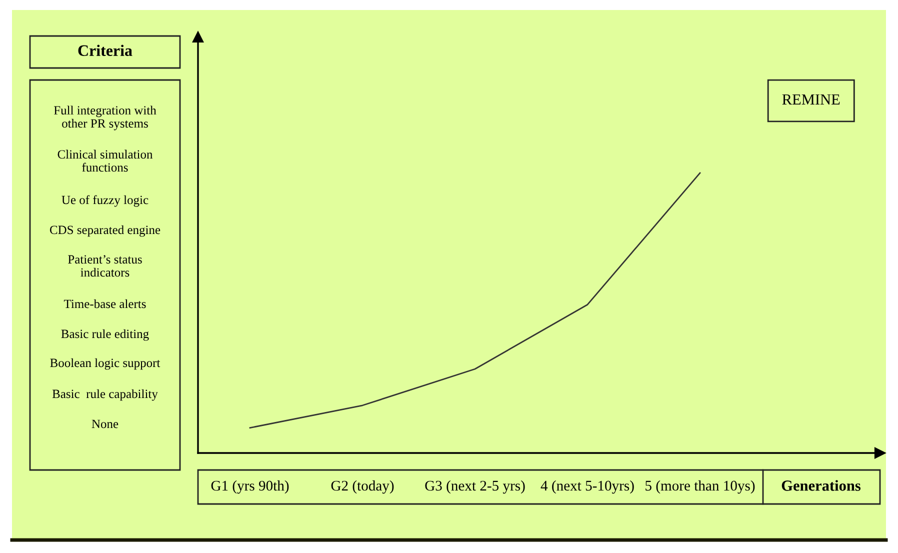 This screenshot has height=553, width=898. Describe the element at coordinates (105, 201) in the screenshot. I see `text: Ue of fuzzy logic` at that location.